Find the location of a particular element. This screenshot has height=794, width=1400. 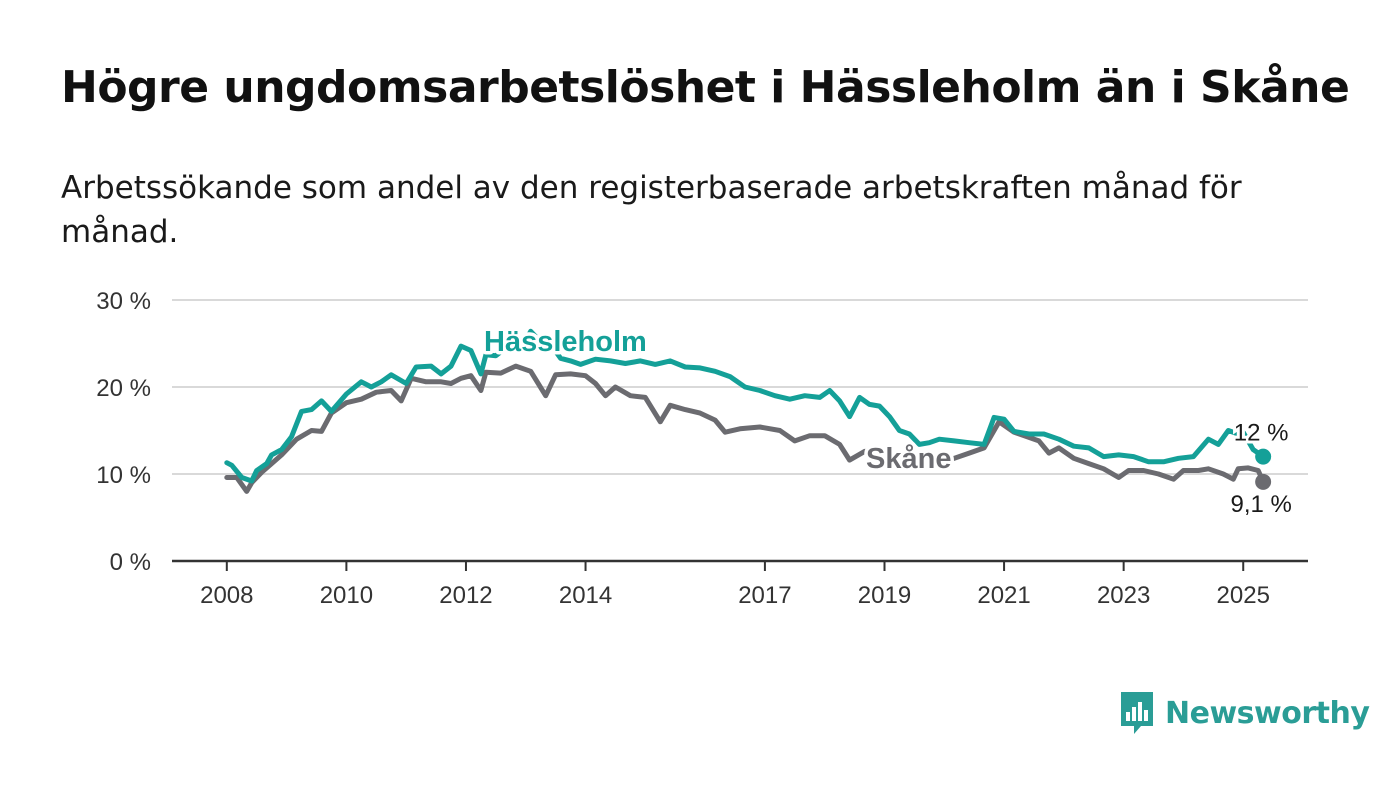

y-tick-label: 20 % is located at coordinates (123, 388).